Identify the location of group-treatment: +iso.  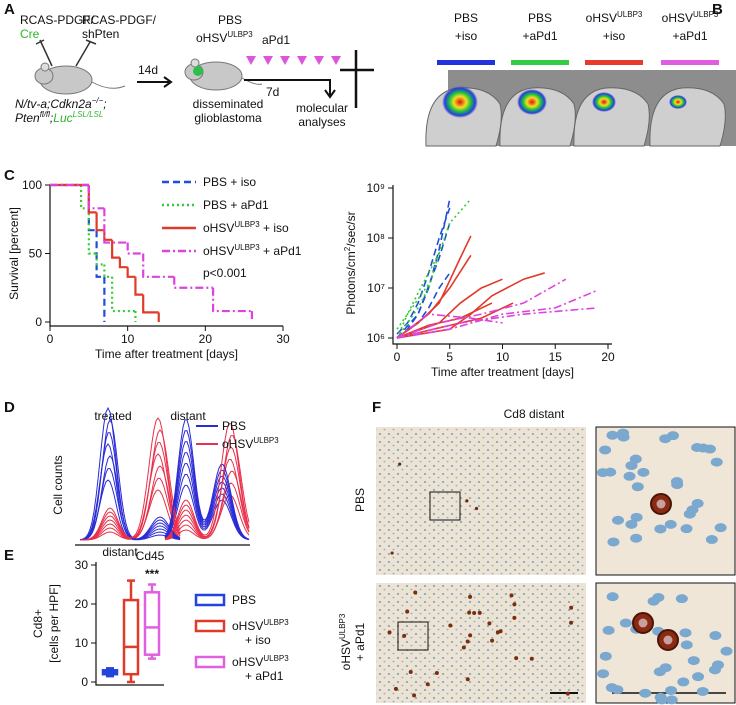
(614, 36).